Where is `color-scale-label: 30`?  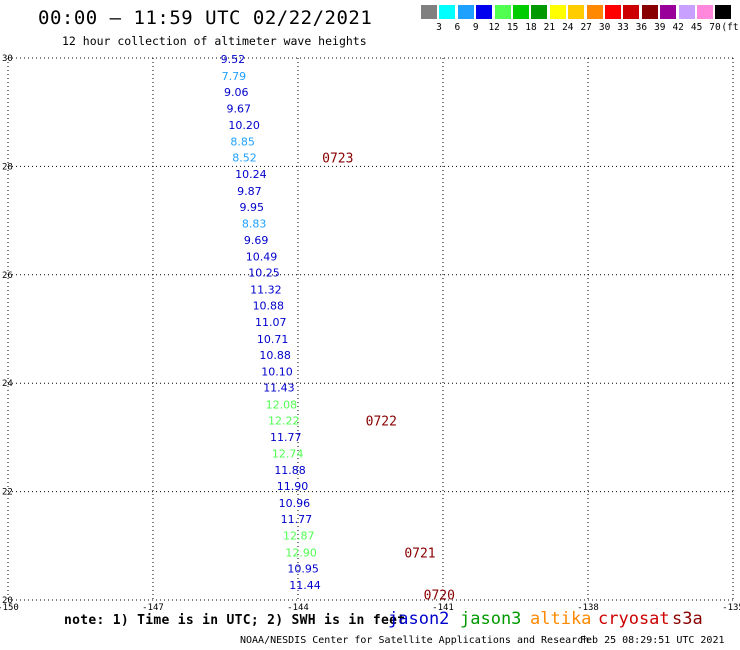 color-scale-label: 30 is located at coordinates (604, 27).